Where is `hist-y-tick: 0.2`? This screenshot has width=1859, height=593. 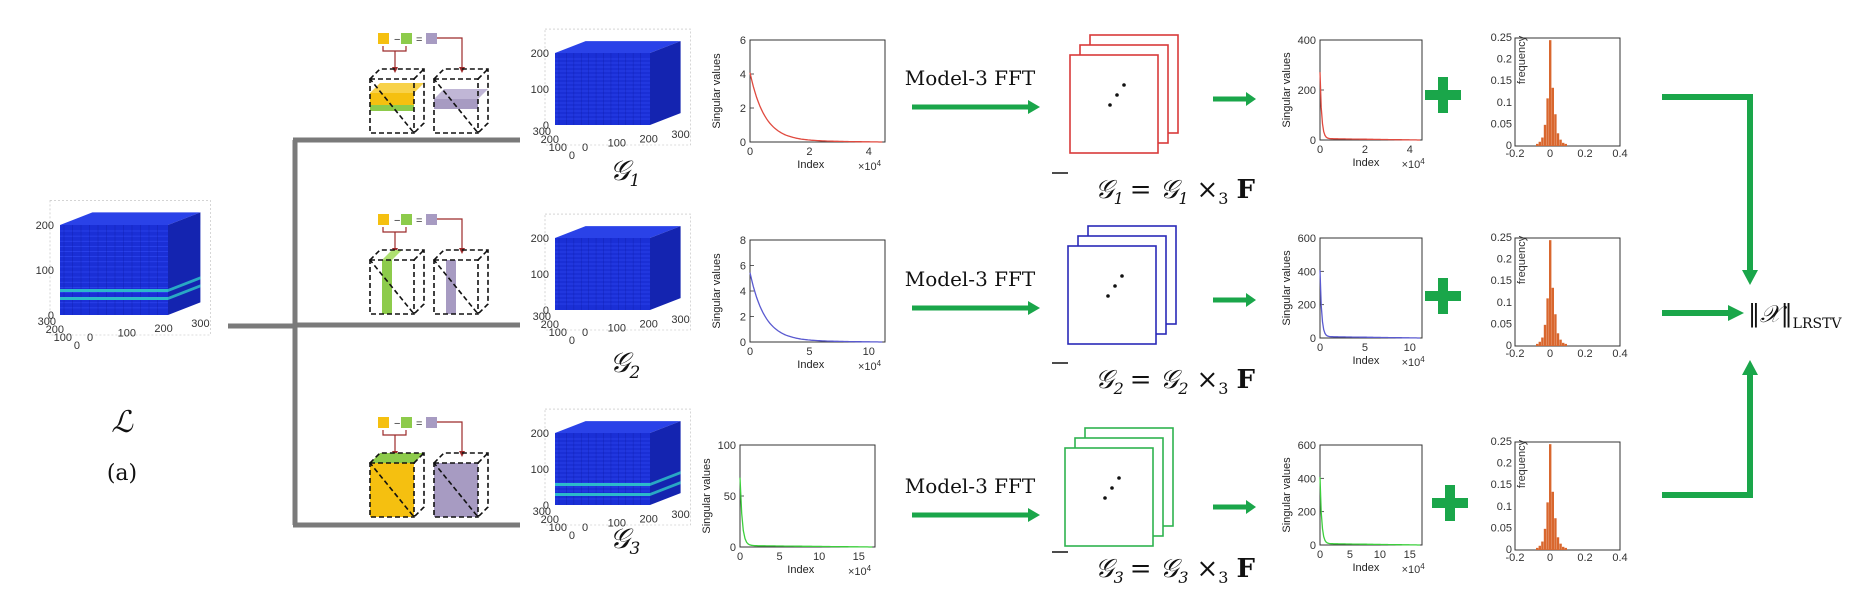 hist-y-tick: 0.2 is located at coordinates (1504, 464).